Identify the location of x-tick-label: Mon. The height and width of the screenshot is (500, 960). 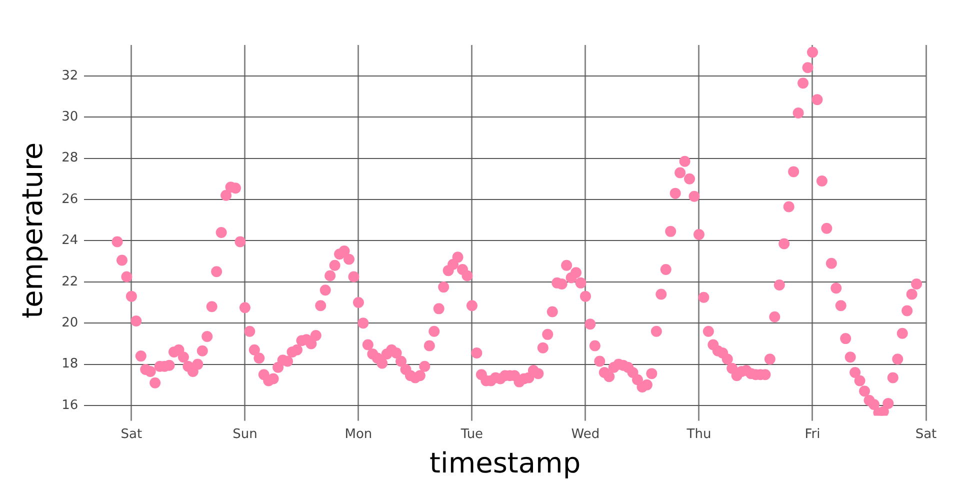
(358, 434).